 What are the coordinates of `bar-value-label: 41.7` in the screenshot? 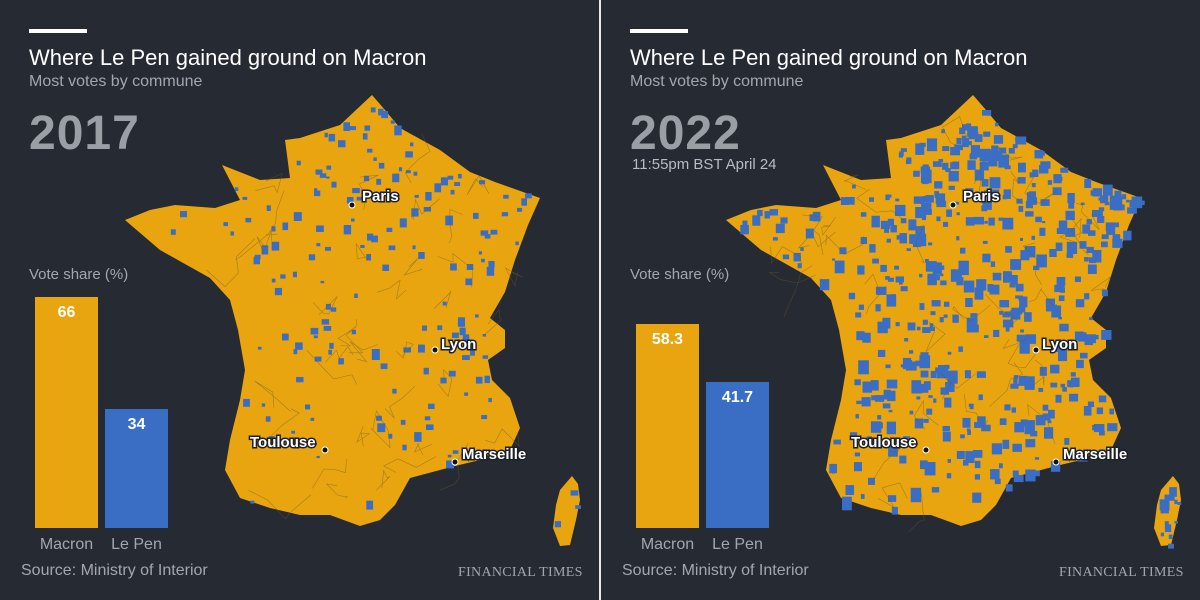 It's located at (737, 397).